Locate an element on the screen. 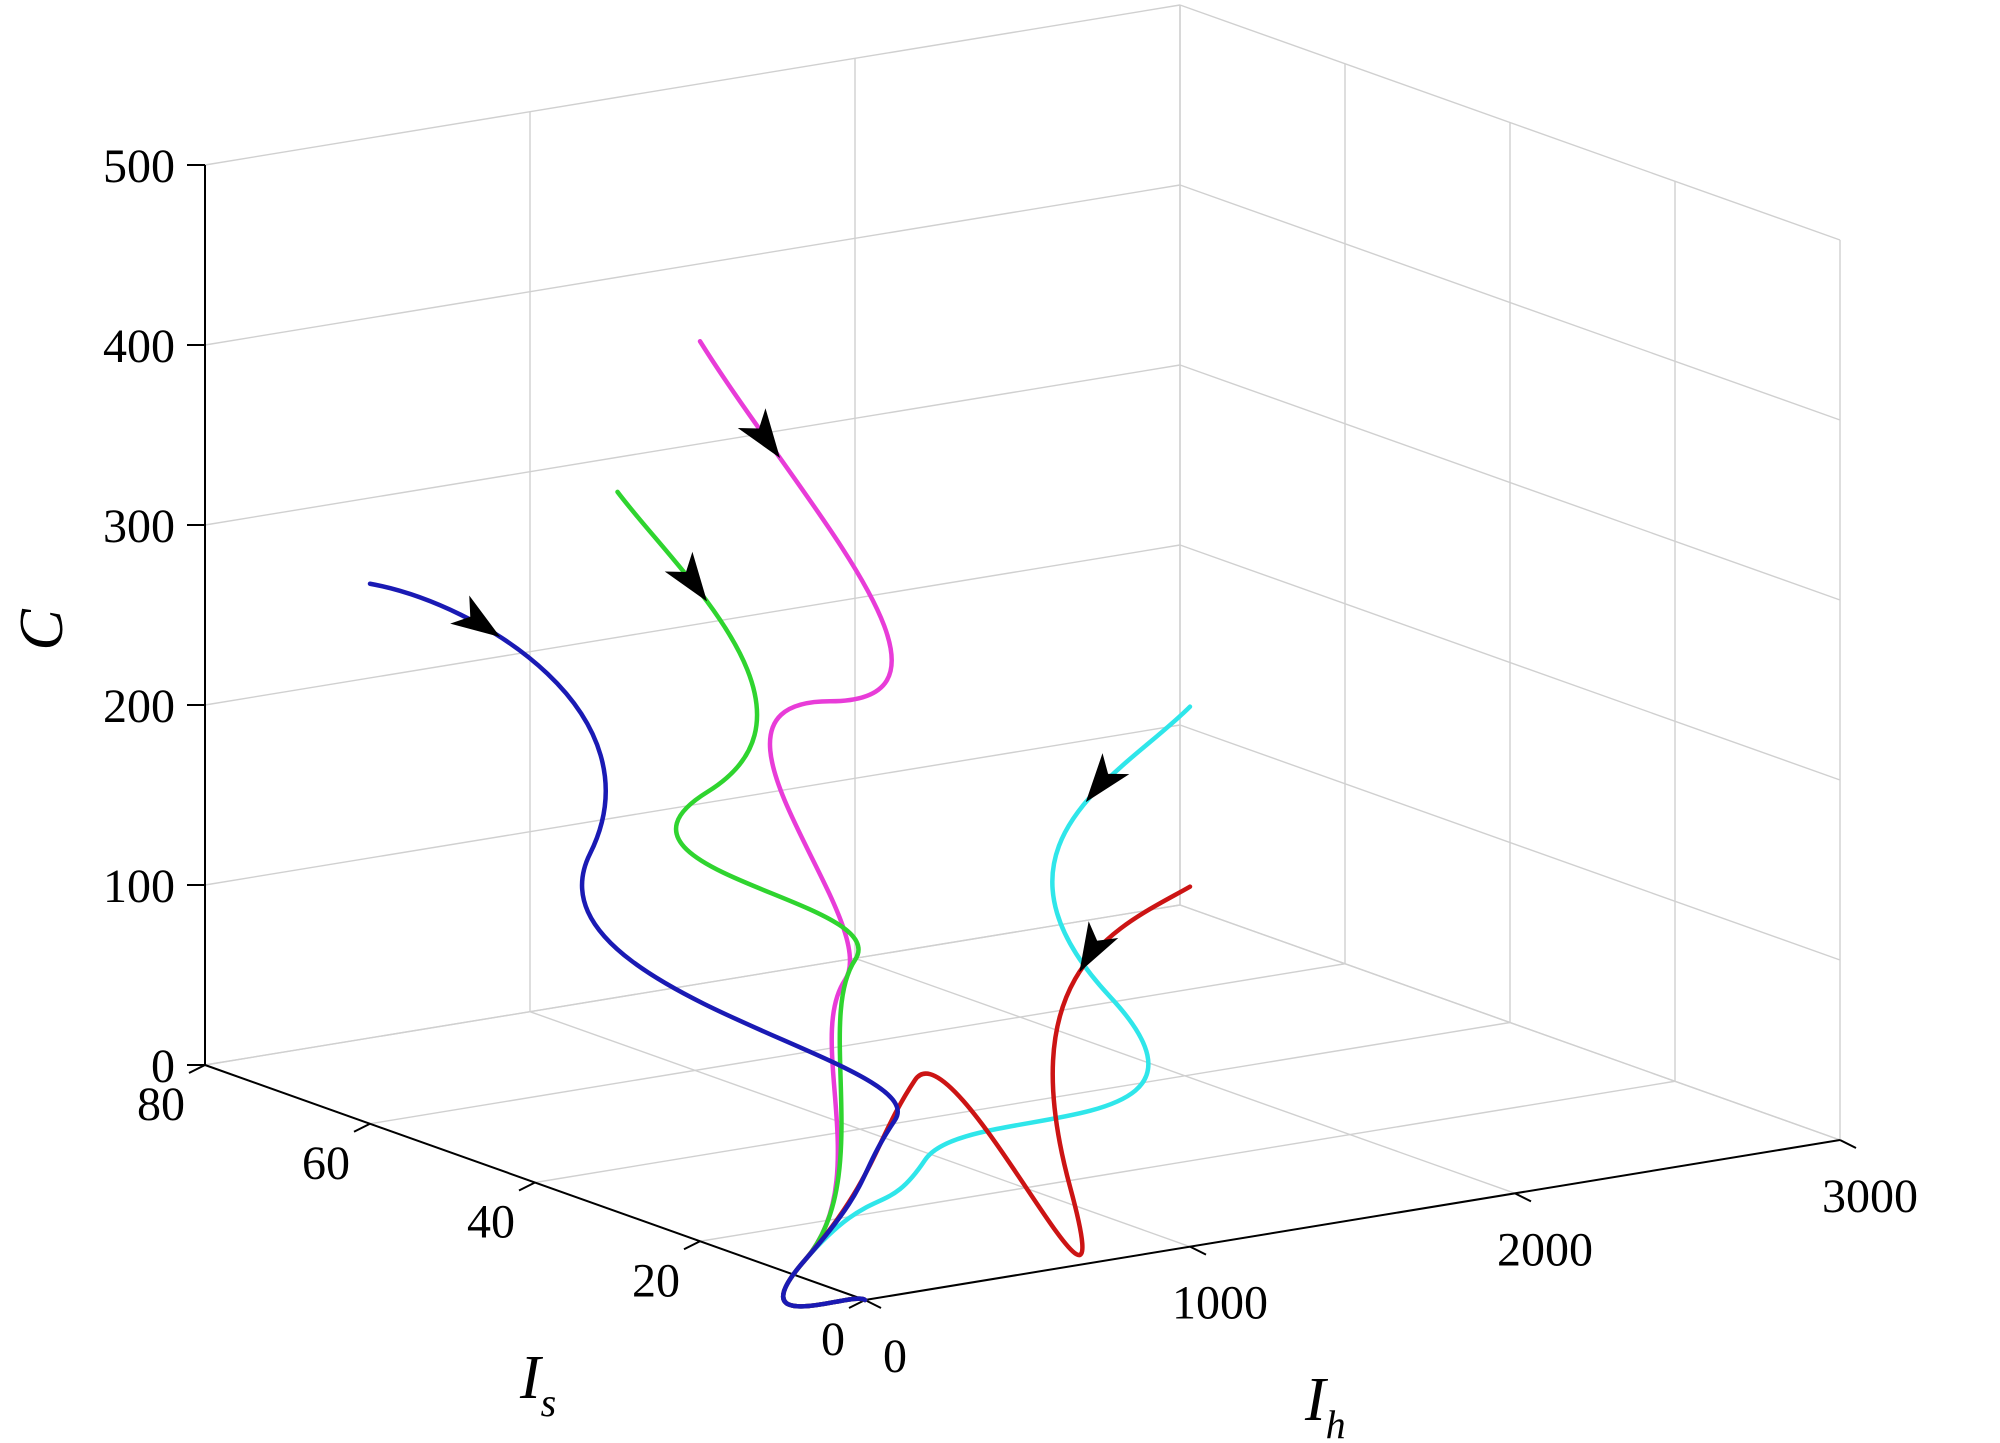 Image resolution: width=2000 pixels, height=1443 pixels. z-axis-label: C is located at coordinates (42, 630).